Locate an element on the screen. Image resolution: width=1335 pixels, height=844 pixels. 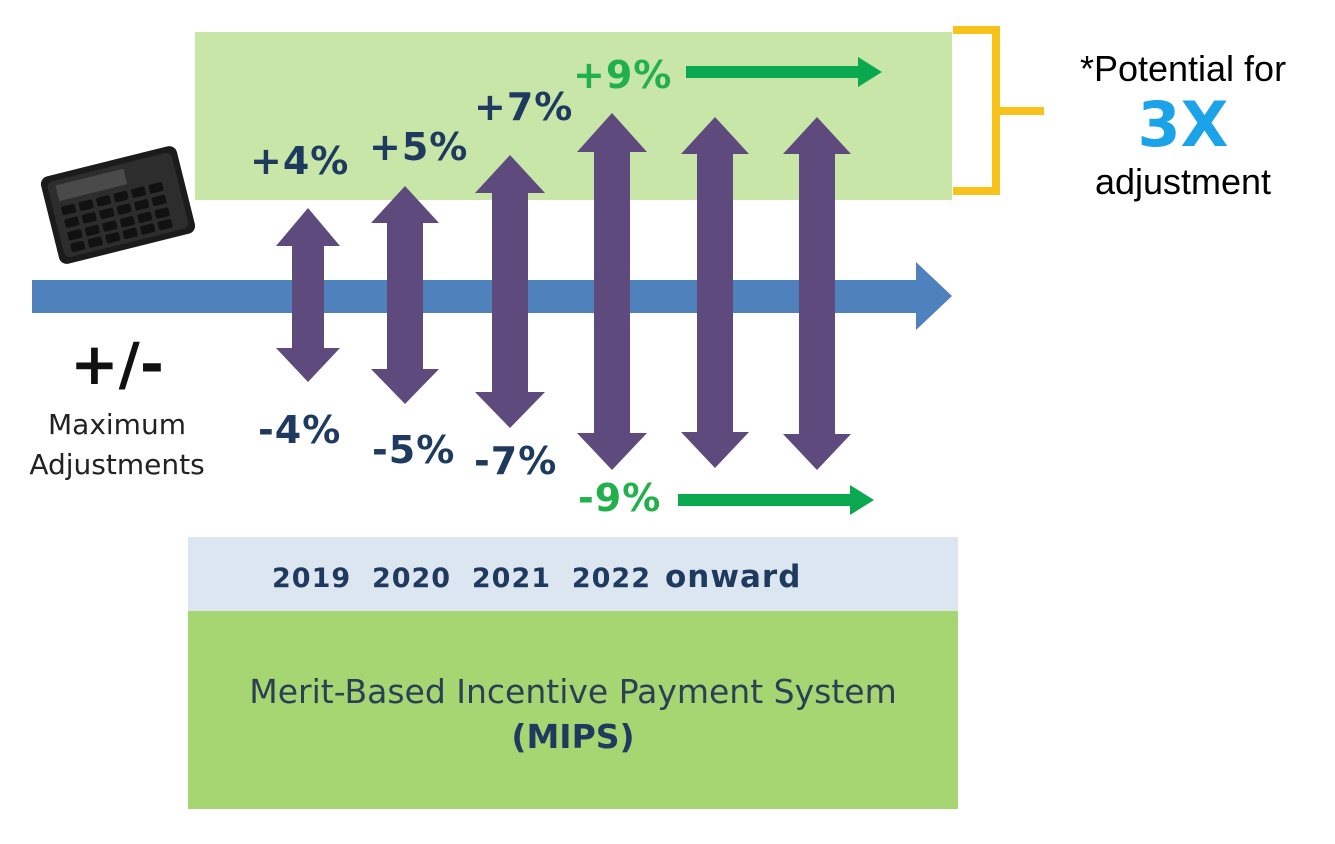
bracket is located at coordinates (998, 110).